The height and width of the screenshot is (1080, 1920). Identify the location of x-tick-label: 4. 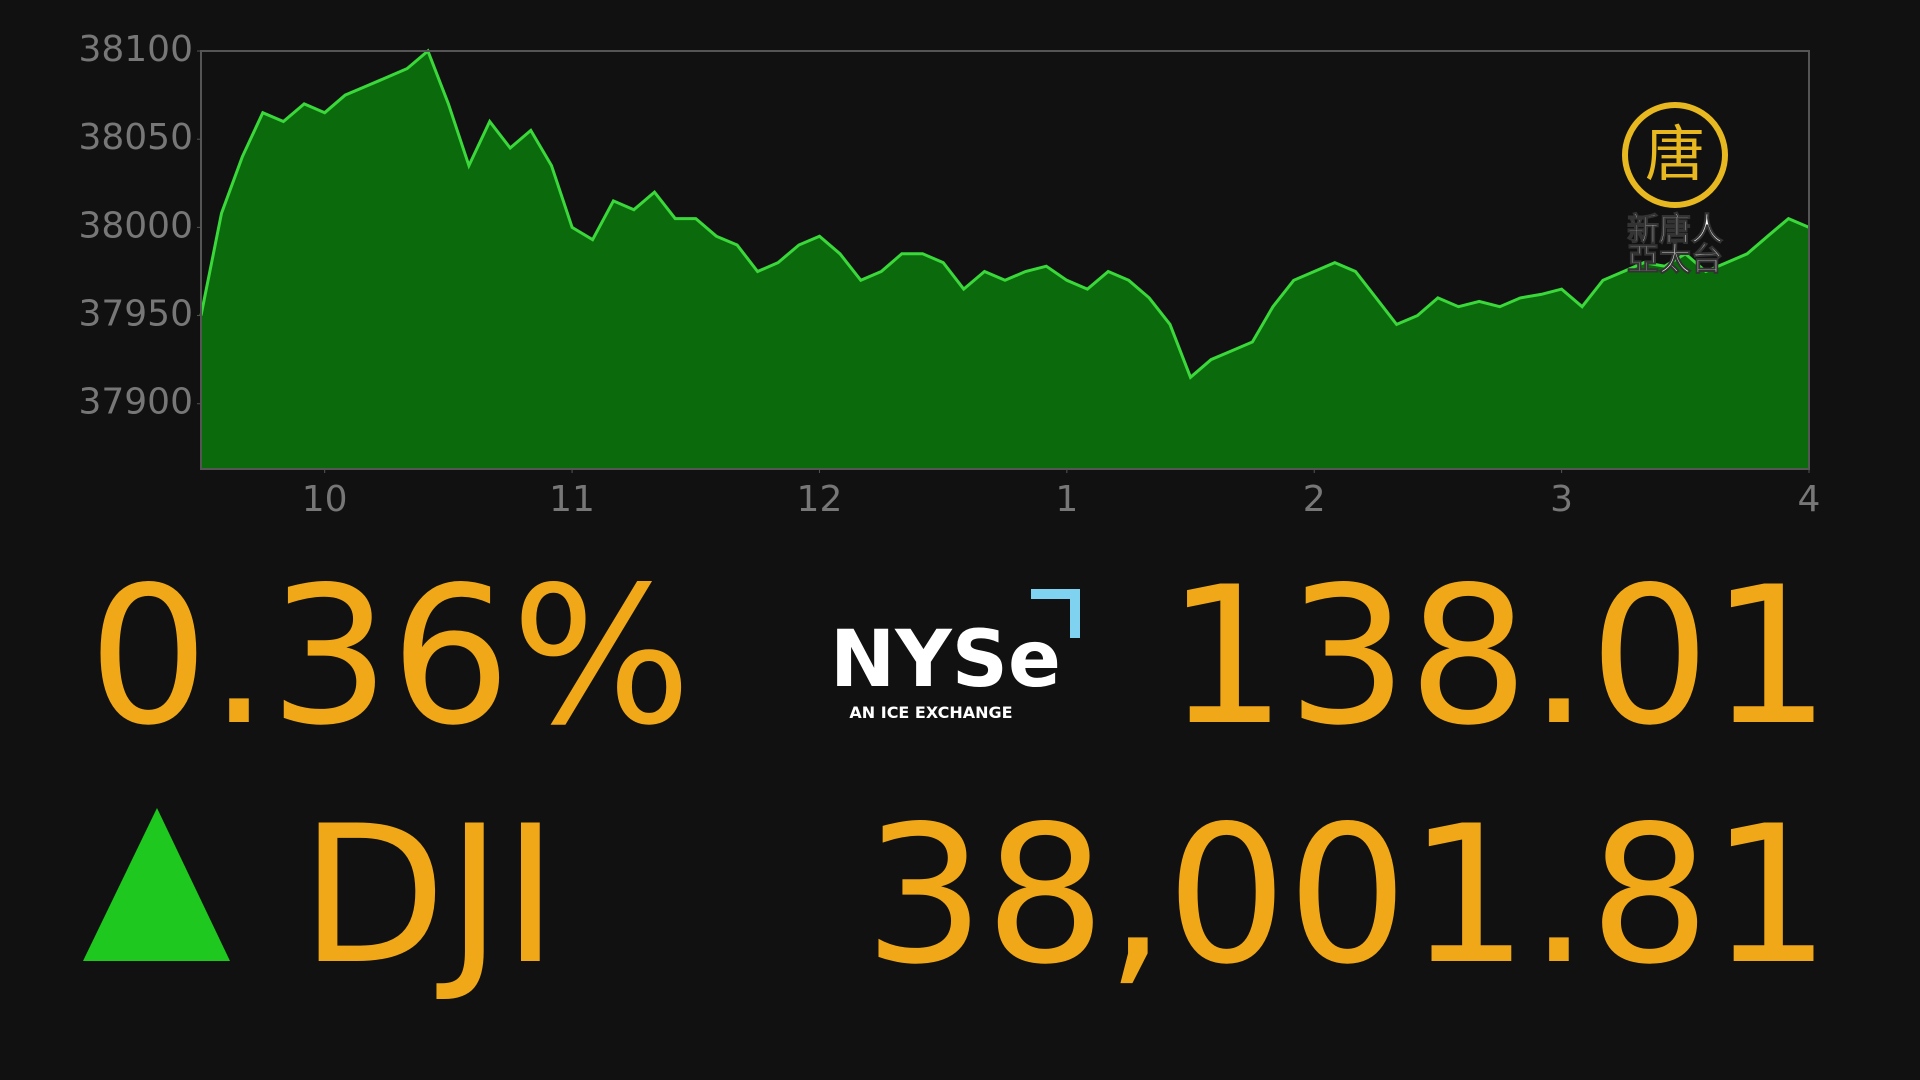
(1809, 499).